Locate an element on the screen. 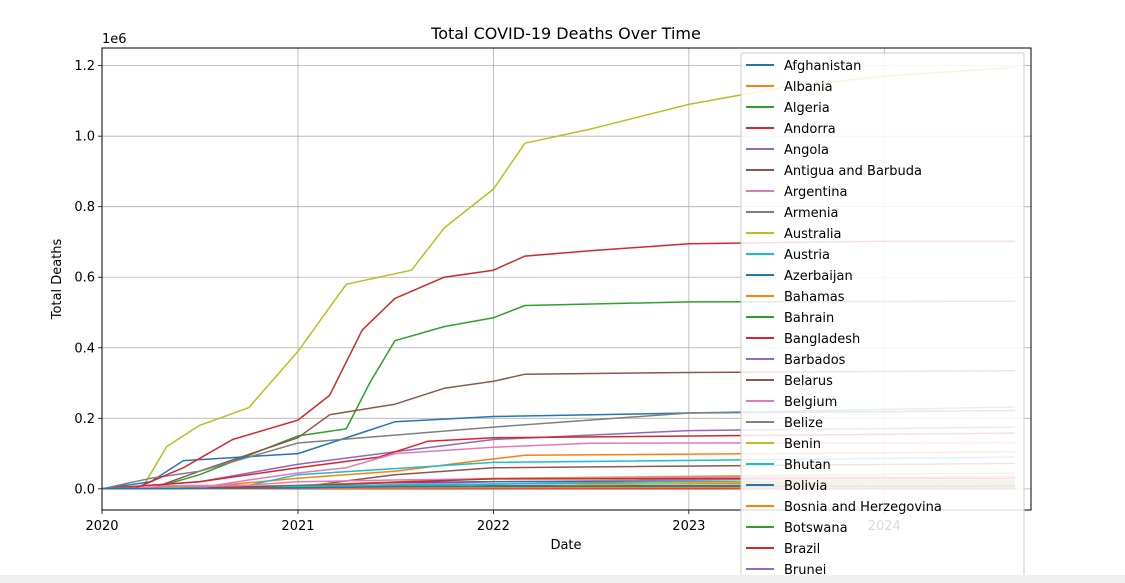 The height and width of the screenshot is (583, 1125). x-tick-label: 2021 is located at coordinates (297, 526).